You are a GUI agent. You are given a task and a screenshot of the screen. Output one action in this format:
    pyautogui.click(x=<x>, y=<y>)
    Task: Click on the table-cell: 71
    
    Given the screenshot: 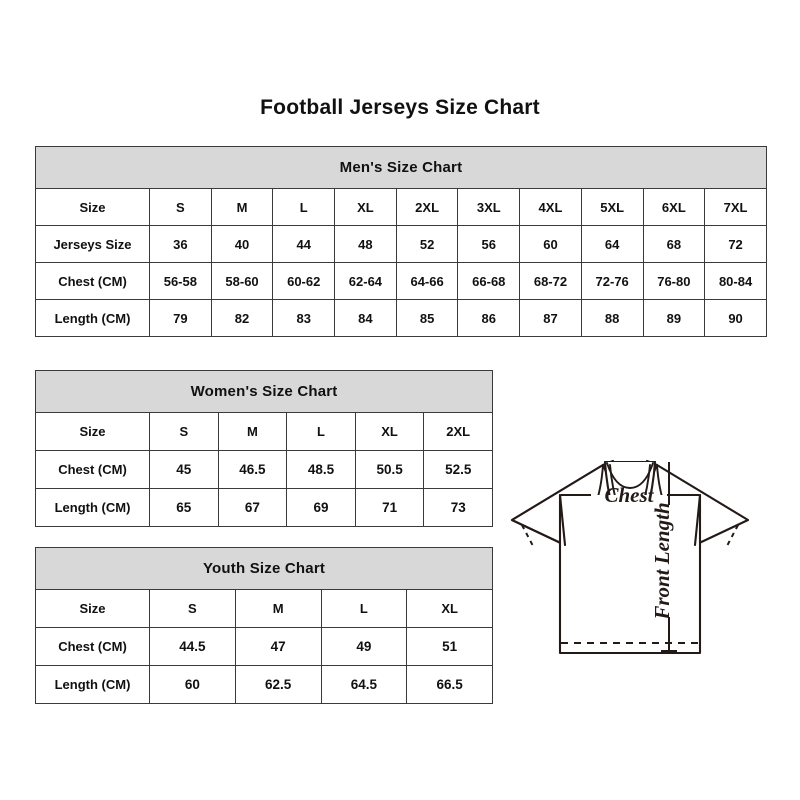 What is the action you would take?
    pyautogui.click(x=389, y=507)
    